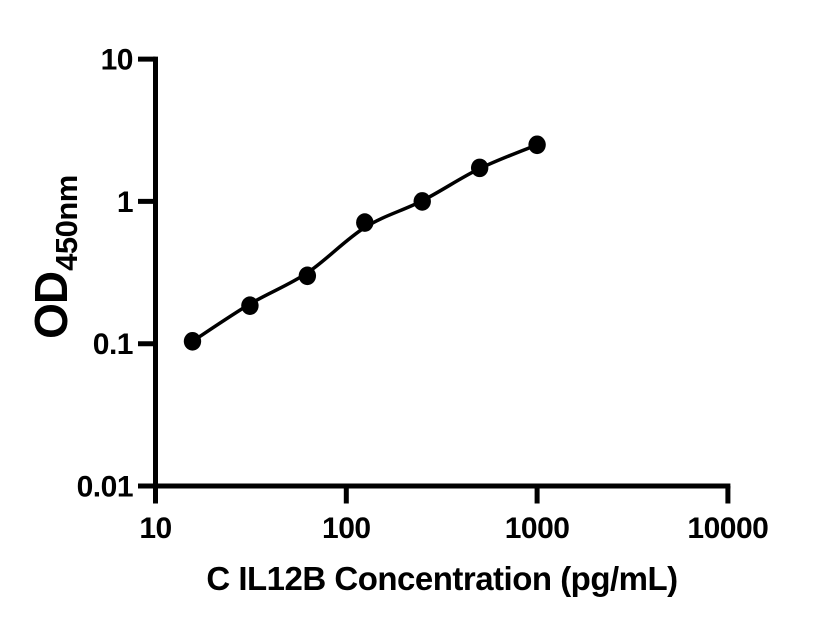  What do you see at coordinates (113, 344) in the screenshot?
I see `y-tick-label: 0.1` at bounding box center [113, 344].